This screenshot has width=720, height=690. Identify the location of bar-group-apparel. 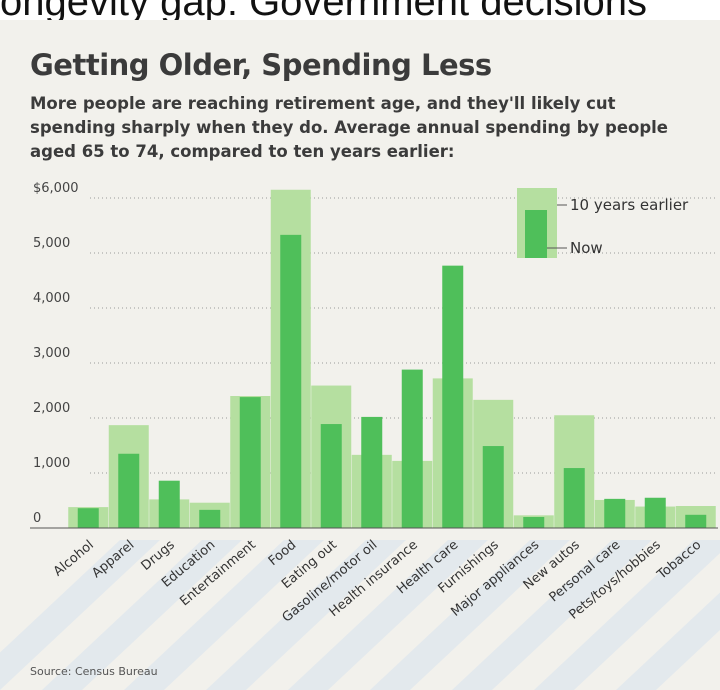
(128, 476).